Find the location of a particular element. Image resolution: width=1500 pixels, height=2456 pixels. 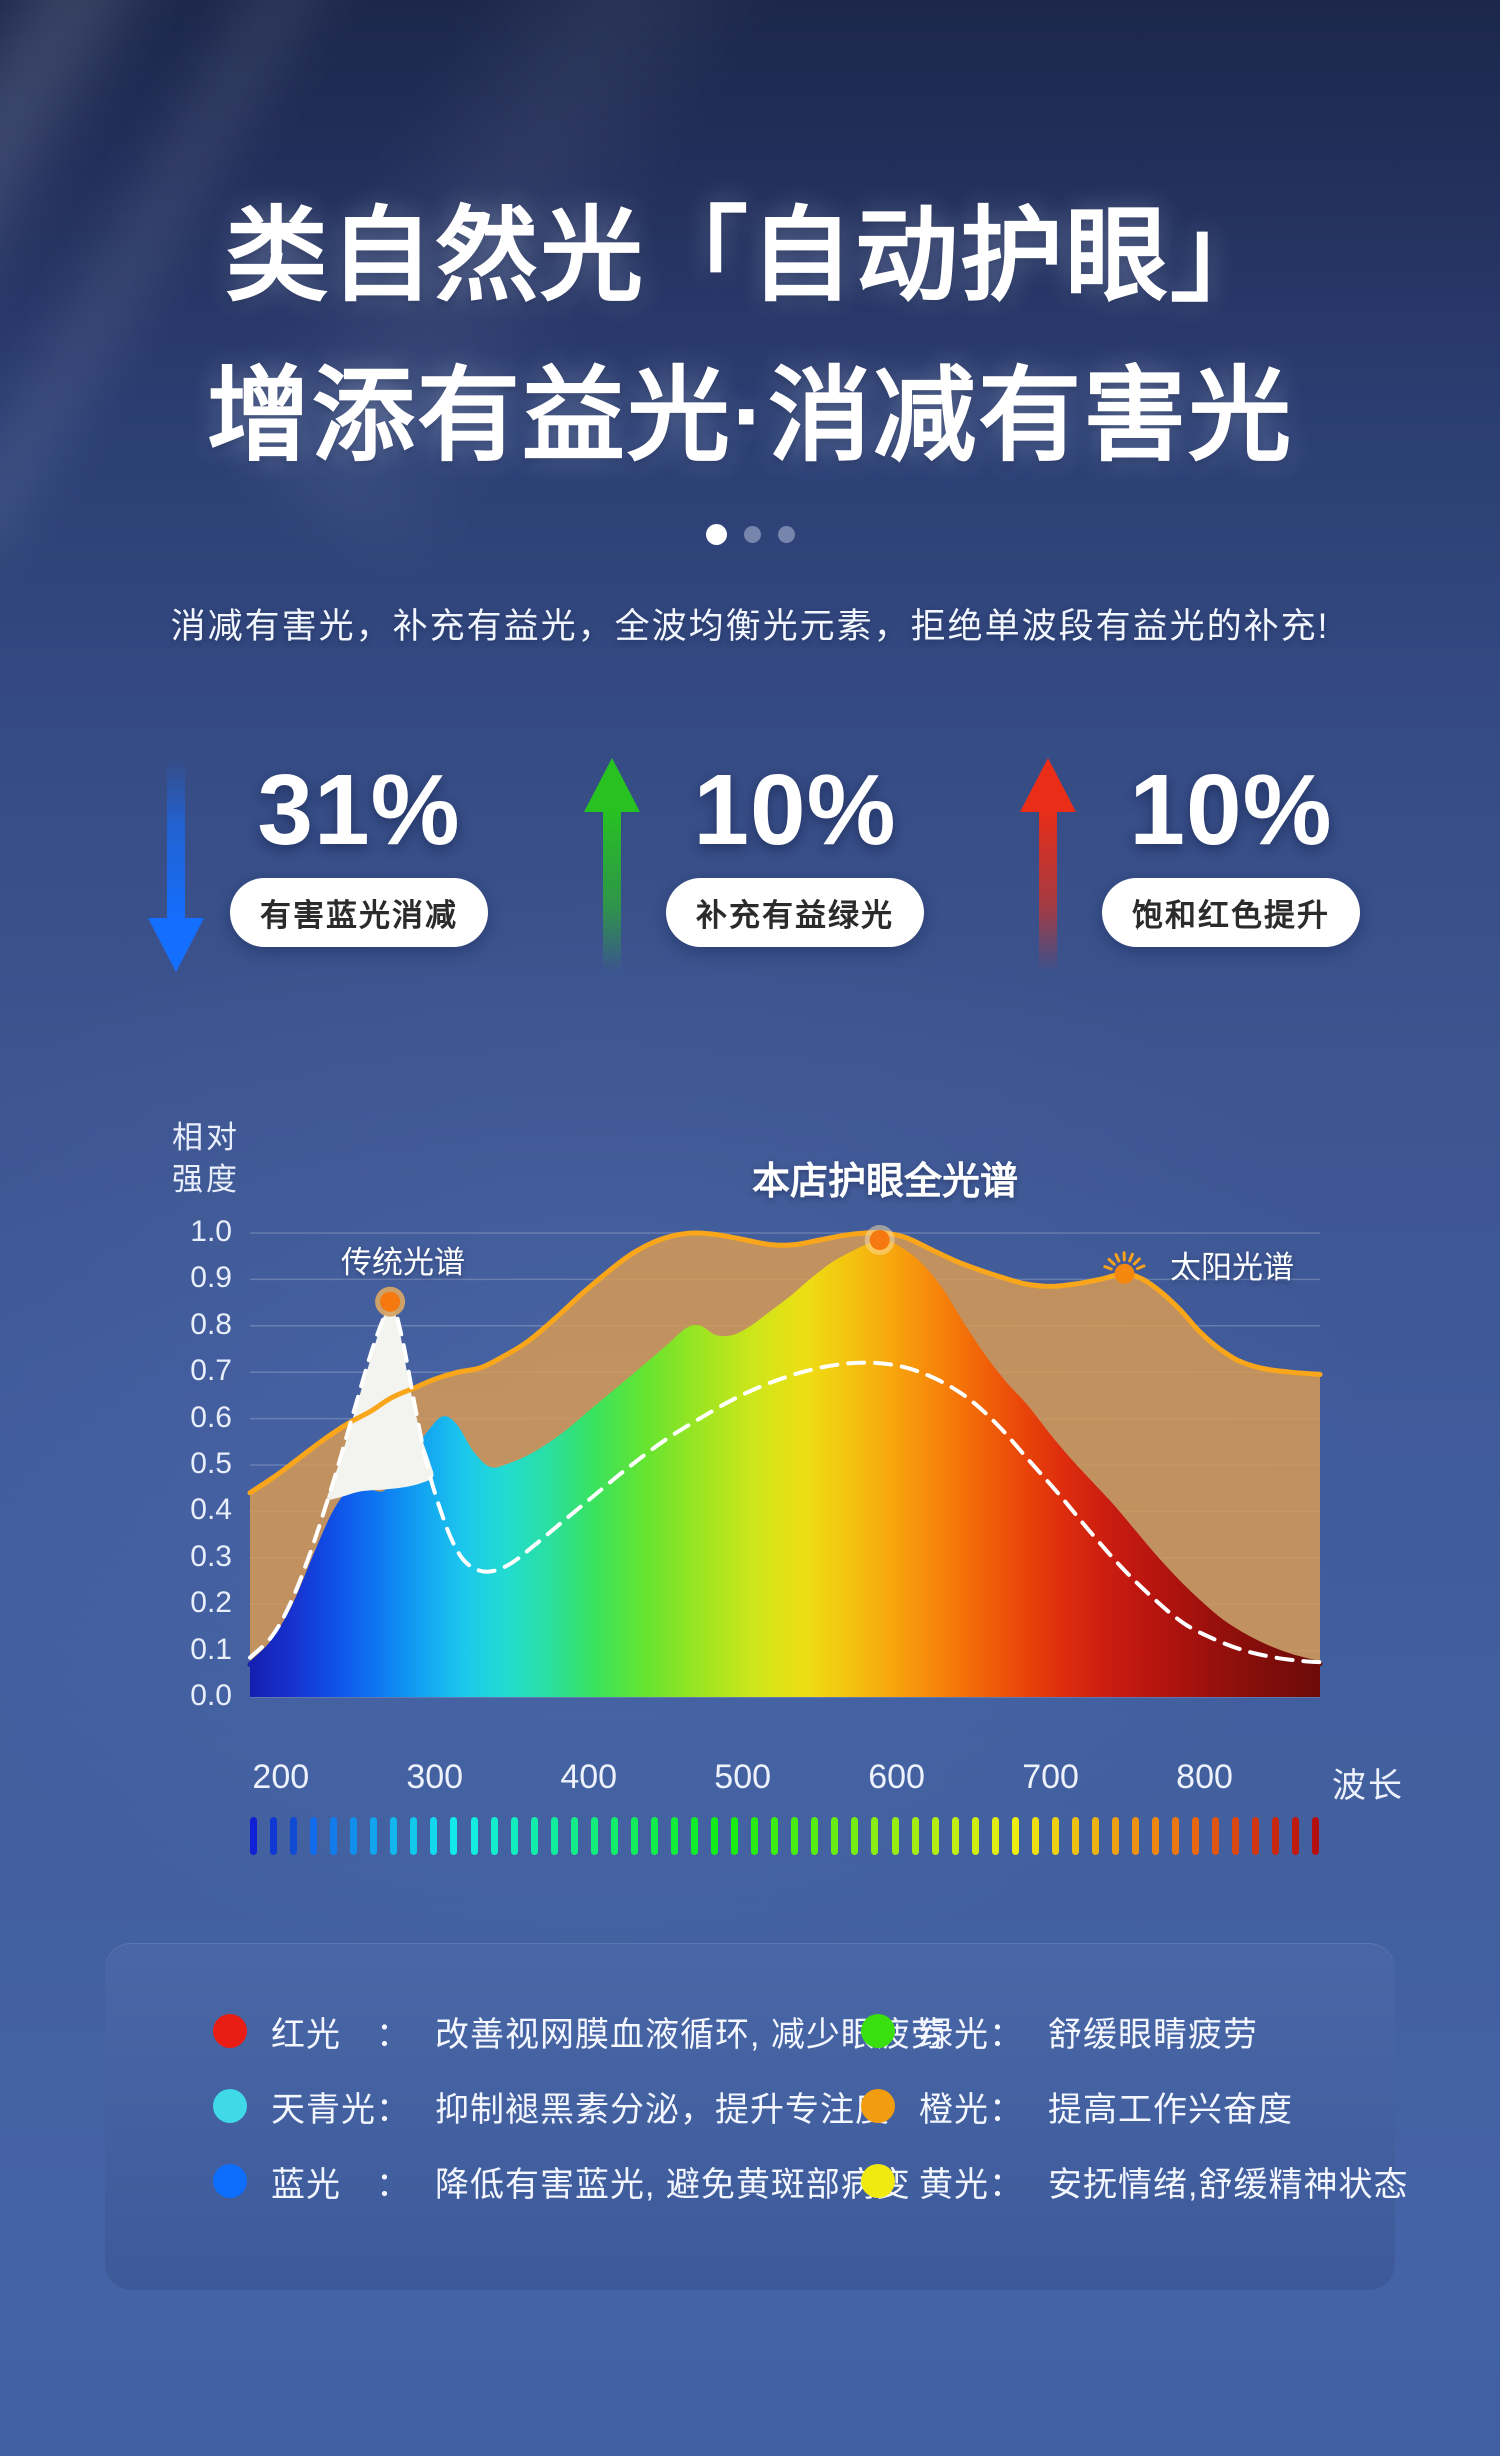

subtitle: 消减有害光，补充有益光，全波均衡光元素，拒绝单波段有益光的补充! is located at coordinates (750, 626).